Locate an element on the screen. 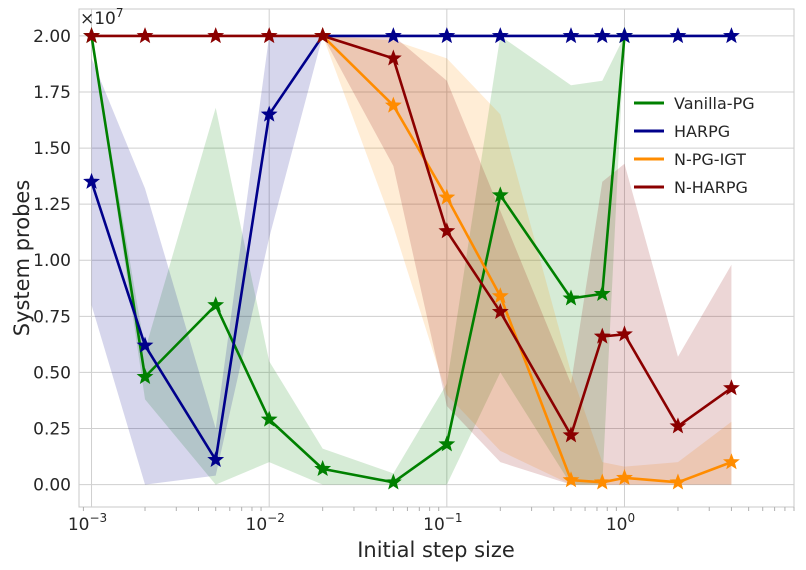  y-tick-label: 0.75 is located at coordinates (52, 317).